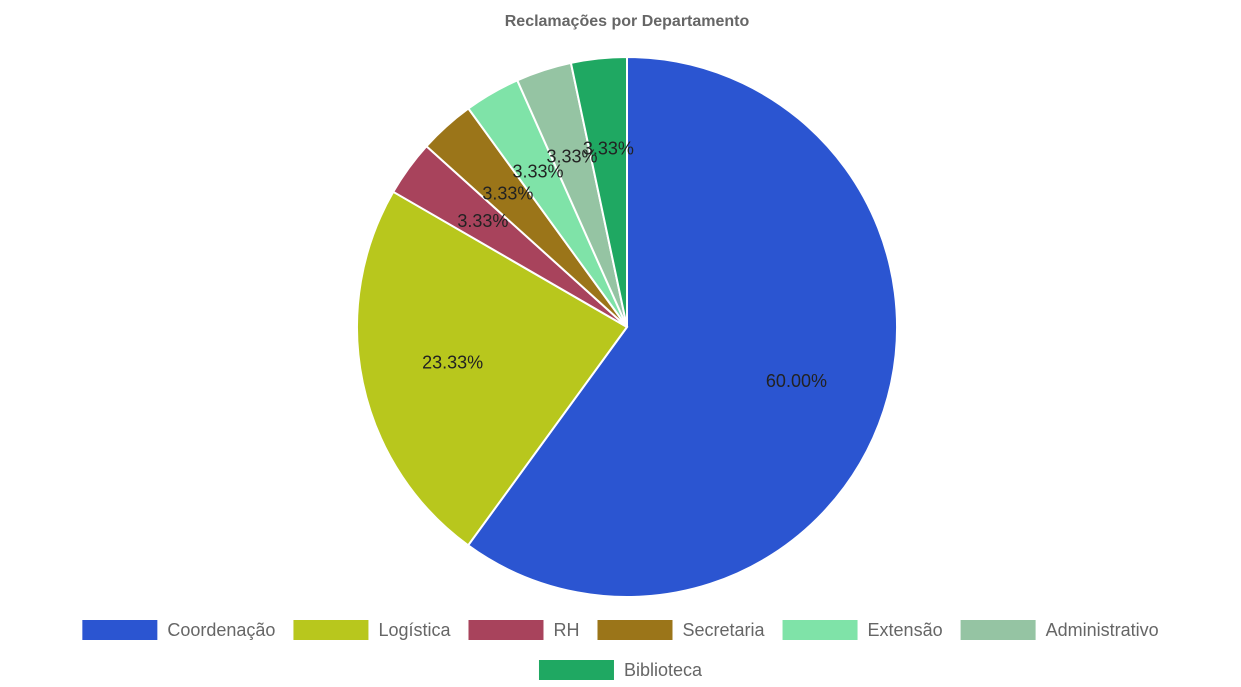 The width and height of the screenshot is (1241, 687). What do you see at coordinates (1102, 630) in the screenshot?
I see `legend-label: Administrativo` at bounding box center [1102, 630].